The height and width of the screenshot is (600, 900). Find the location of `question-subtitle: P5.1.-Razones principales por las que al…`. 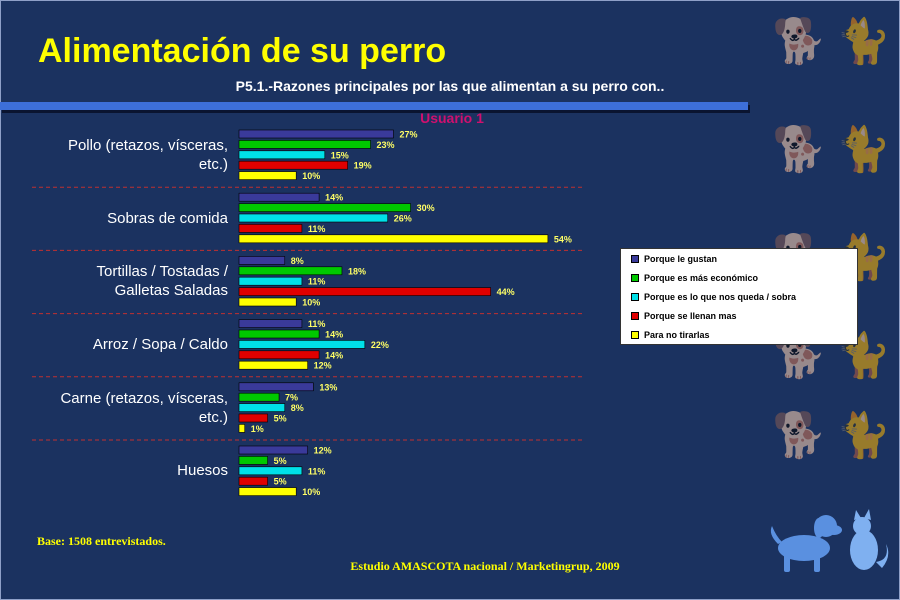

question-subtitle: P5.1.-Razones principales por las que al… is located at coordinates (450, 86).